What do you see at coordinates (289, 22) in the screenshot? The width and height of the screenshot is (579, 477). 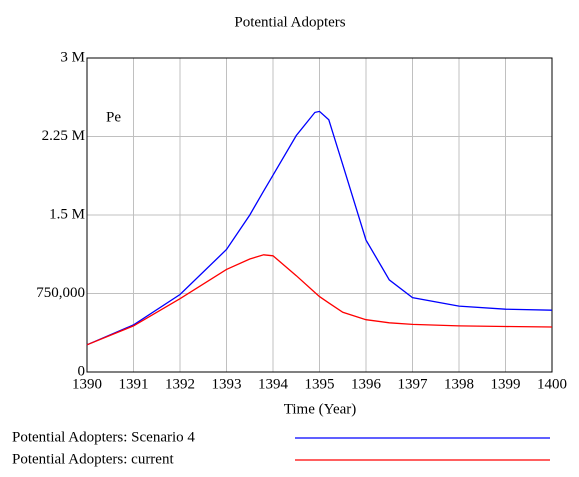 I see `chart-title: Potential Adopters` at bounding box center [289, 22].